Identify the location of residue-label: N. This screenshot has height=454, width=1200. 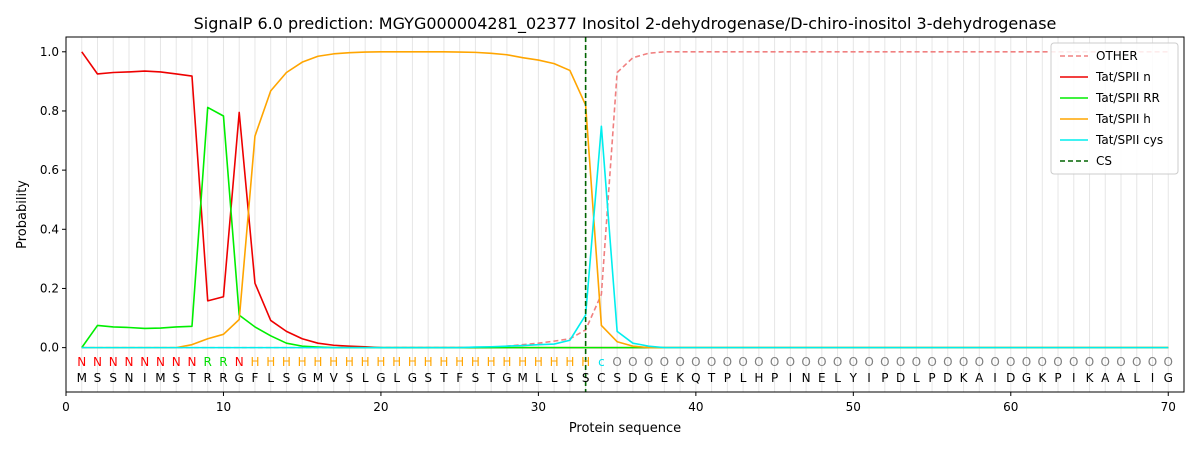
(806, 378).